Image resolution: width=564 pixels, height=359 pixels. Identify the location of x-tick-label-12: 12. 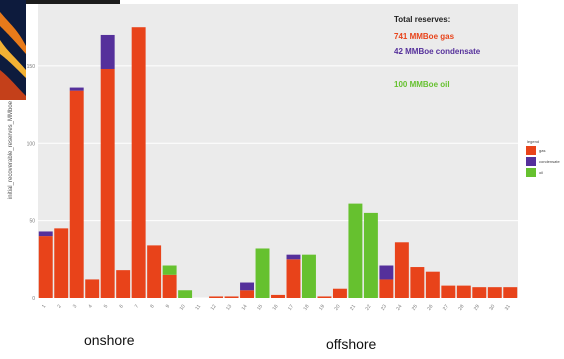
(214, 308).